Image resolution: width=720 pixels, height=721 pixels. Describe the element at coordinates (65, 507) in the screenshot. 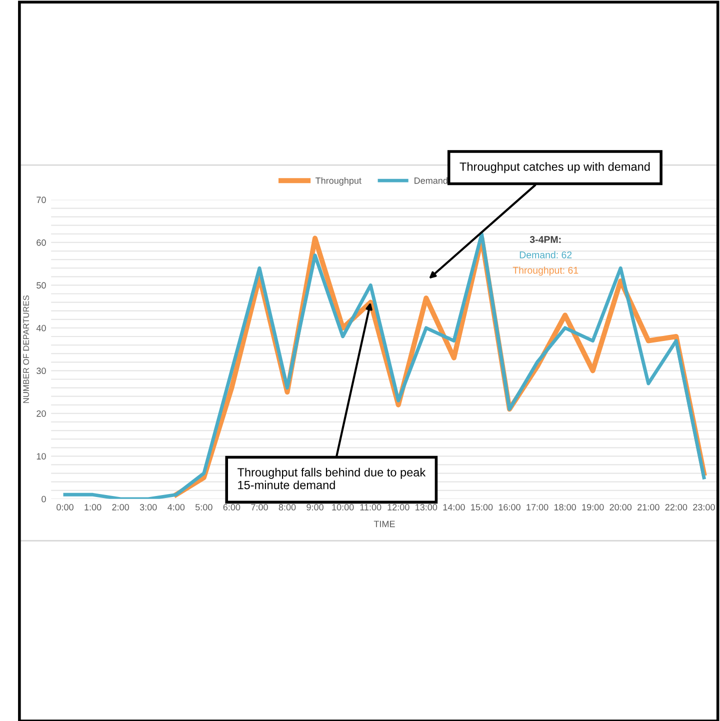

I see `x-tick-label: 0:00` at that location.